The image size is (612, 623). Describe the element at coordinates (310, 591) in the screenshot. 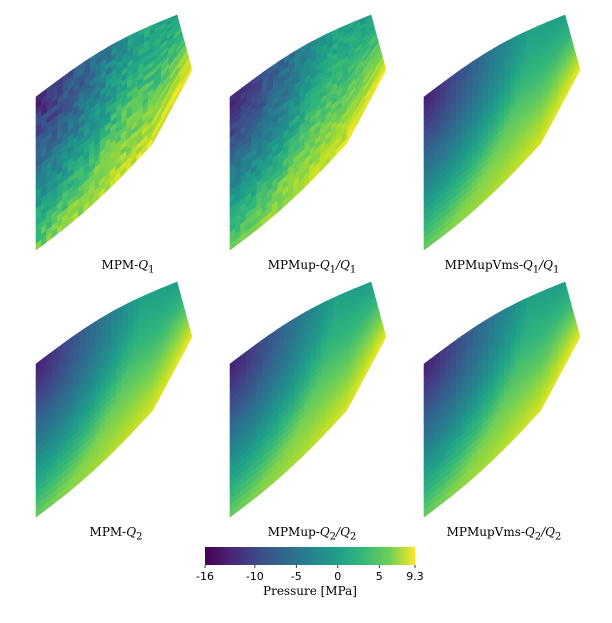

I see `colorbar-title: Pressure [MPa]` at that location.